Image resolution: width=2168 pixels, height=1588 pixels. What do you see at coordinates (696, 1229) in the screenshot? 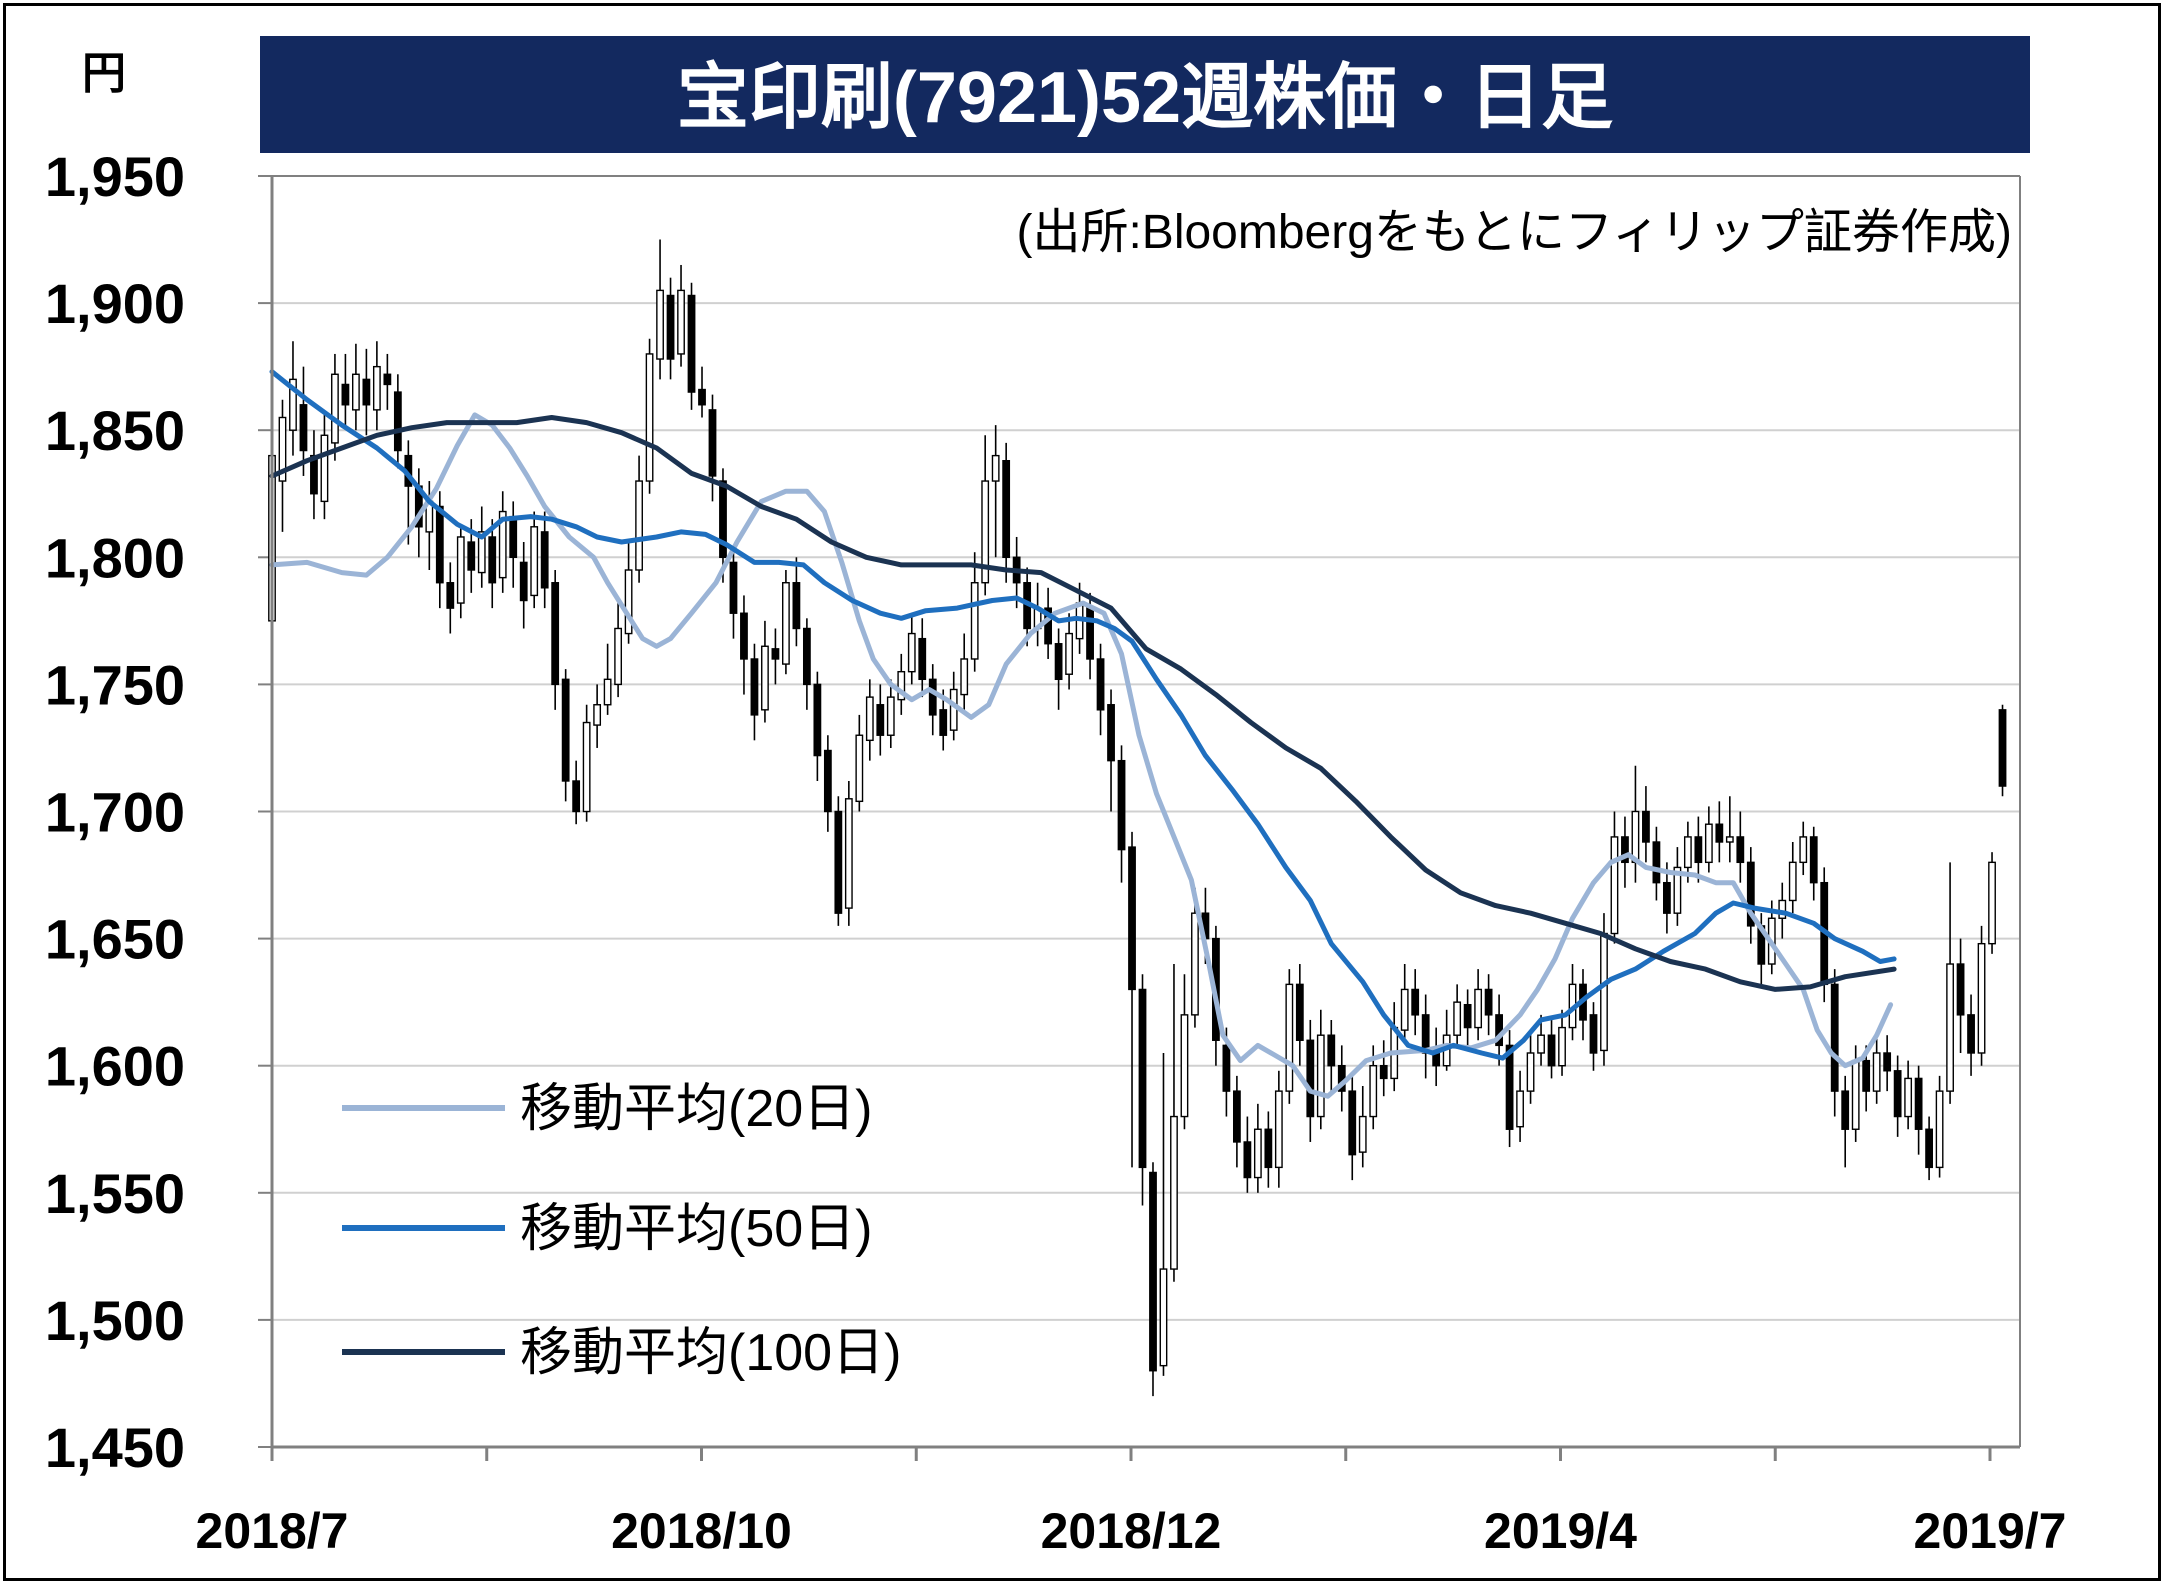
I see `legend-label-ma50: 移動平均(50日)` at bounding box center [696, 1229].